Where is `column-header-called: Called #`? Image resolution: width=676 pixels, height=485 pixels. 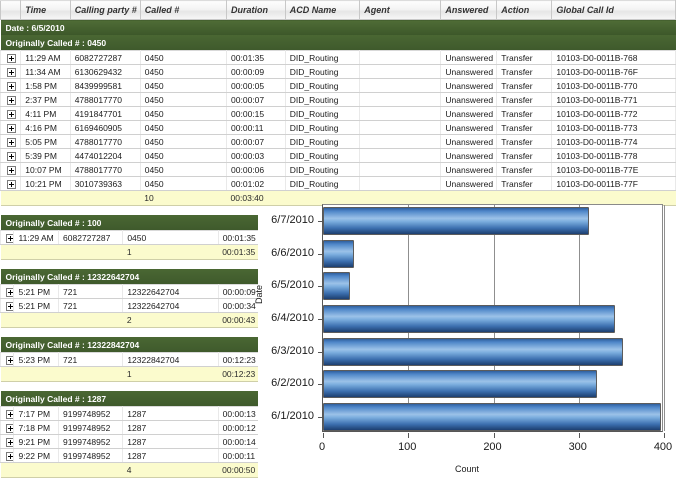
column-header-called: Called # is located at coordinates (183, 10).